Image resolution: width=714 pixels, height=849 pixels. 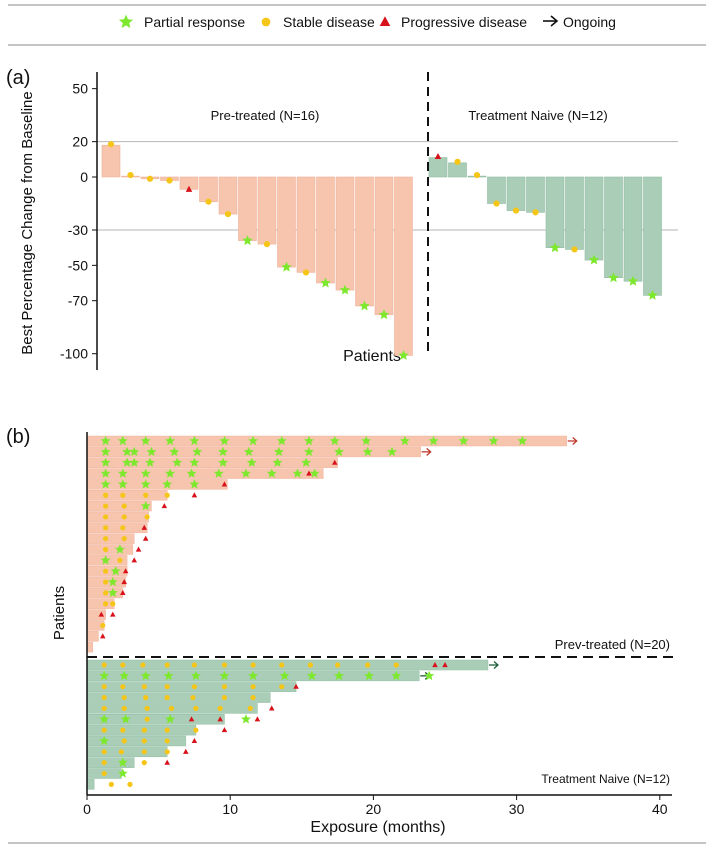 What do you see at coordinates (537, 115) in the screenshot?
I see `naive-group-label: Treatment Naive (N=12)` at bounding box center [537, 115].